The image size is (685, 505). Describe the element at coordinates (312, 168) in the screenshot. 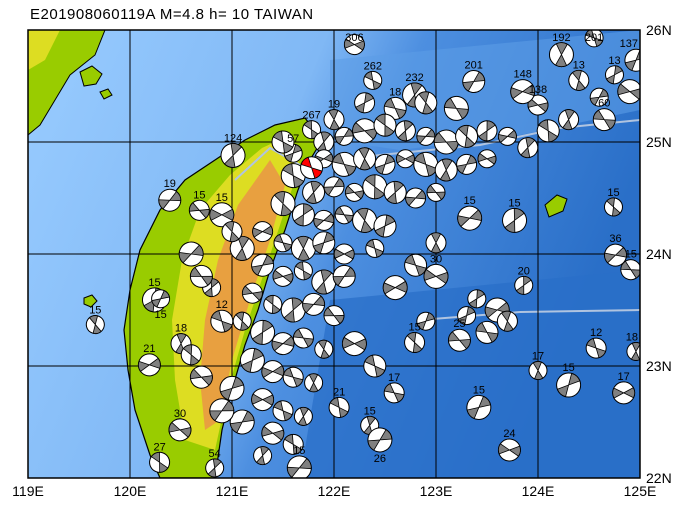

I see `target-event-beachball` at that location.